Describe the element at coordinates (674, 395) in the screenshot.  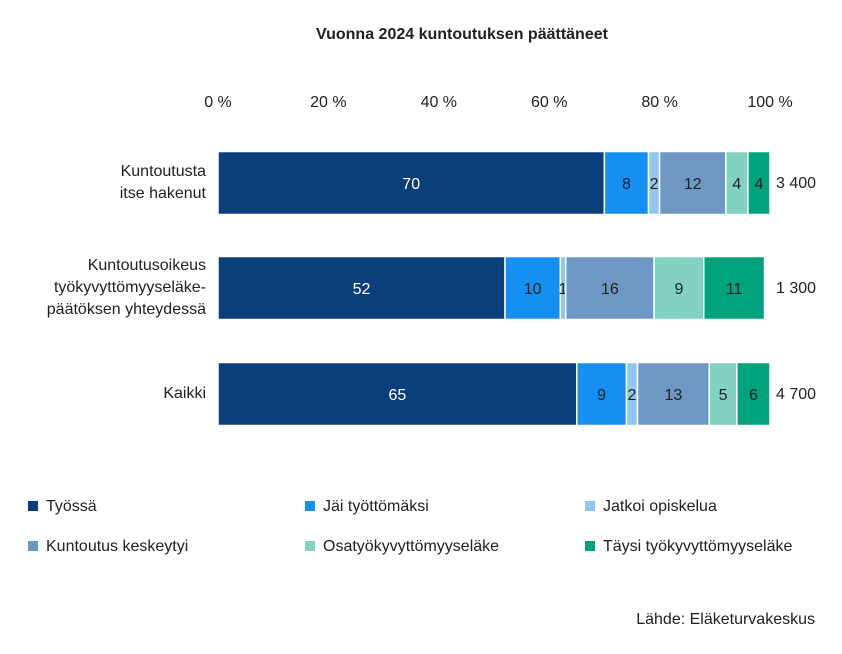
I see `data-label: 13` at that location.